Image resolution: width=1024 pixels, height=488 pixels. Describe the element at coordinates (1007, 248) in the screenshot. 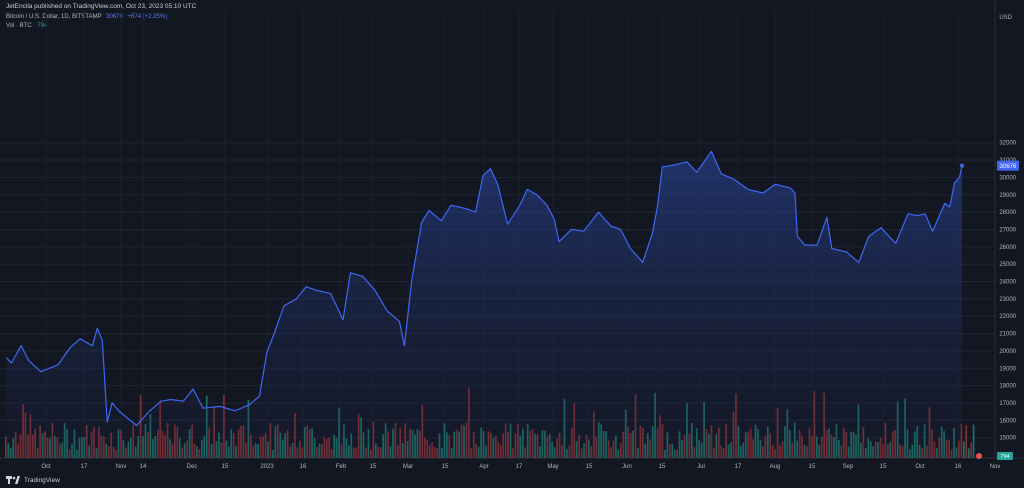

I see `y-tick-label: 26000` at that location.